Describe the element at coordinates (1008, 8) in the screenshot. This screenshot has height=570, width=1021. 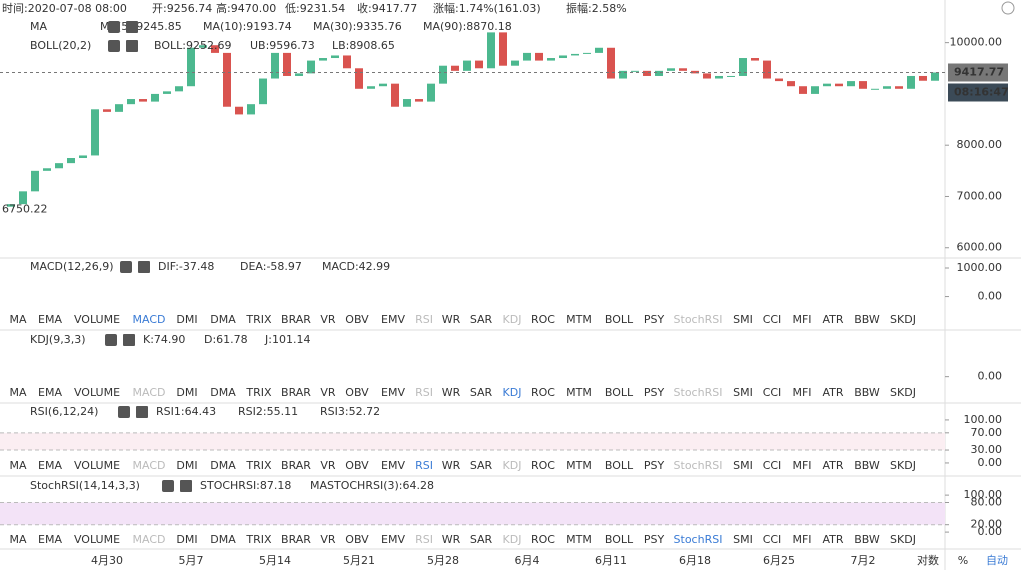
I see `close-icon` at that location.